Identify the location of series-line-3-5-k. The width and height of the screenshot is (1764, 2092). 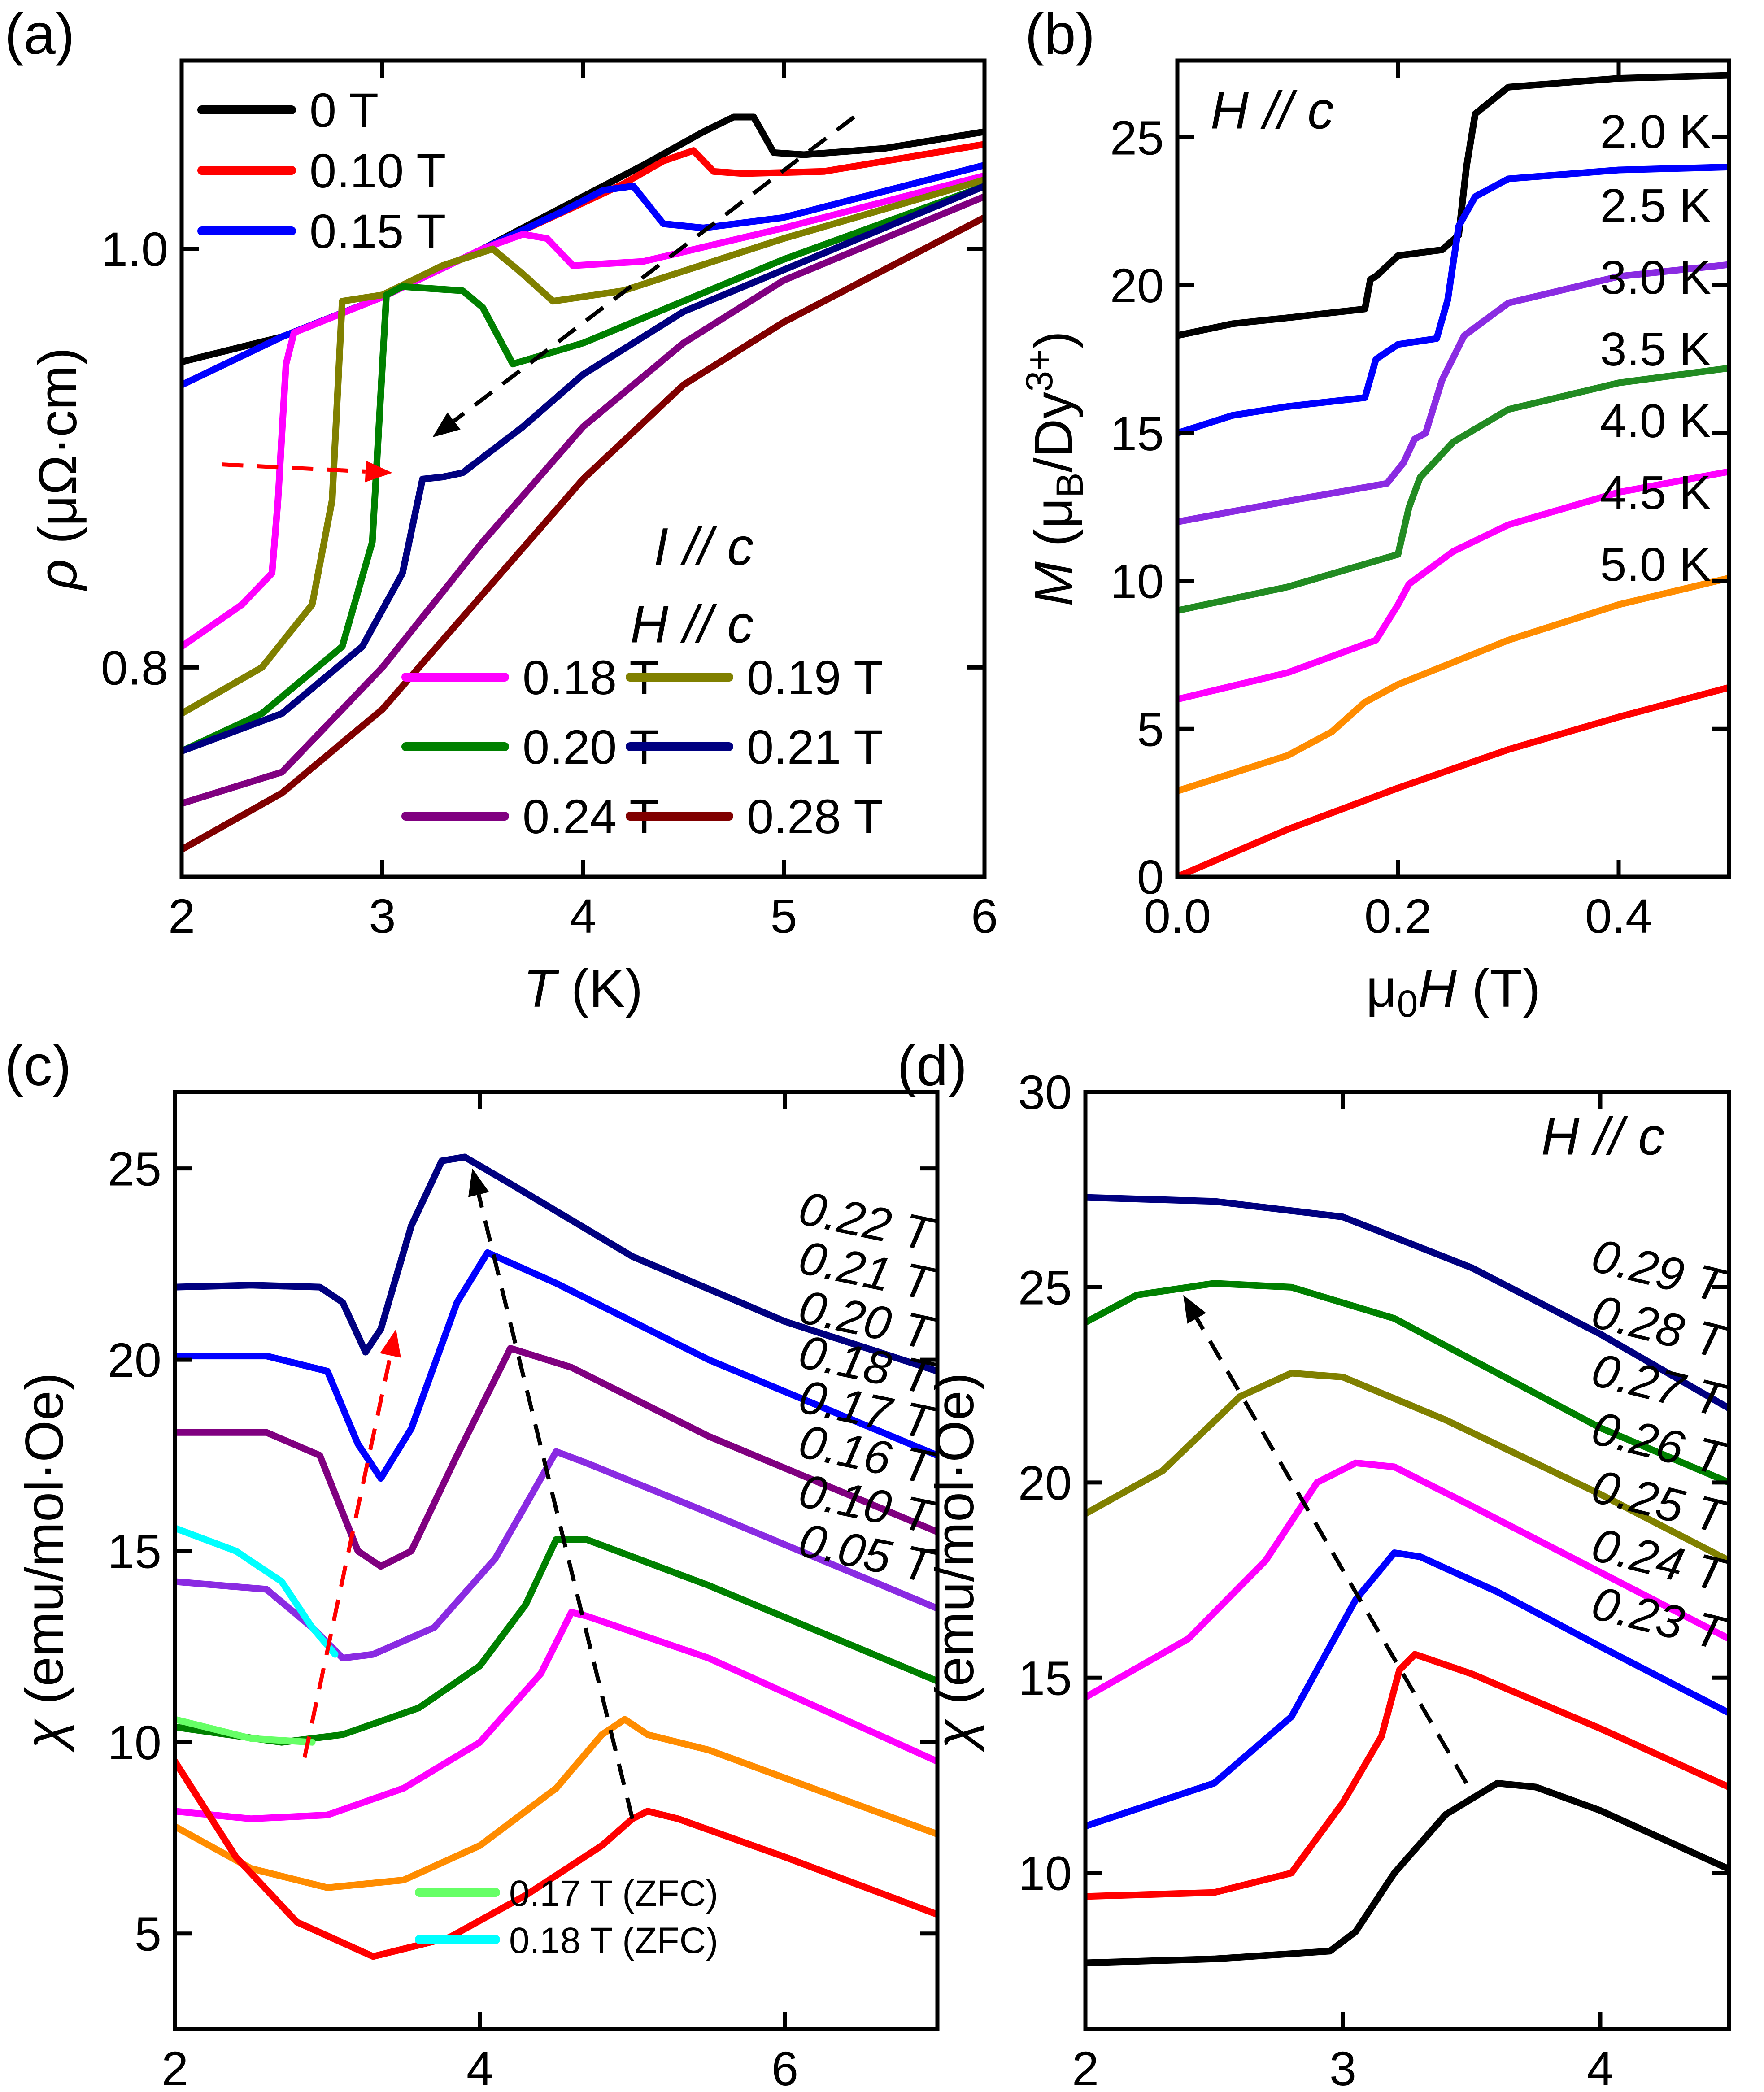
(1453, 489).